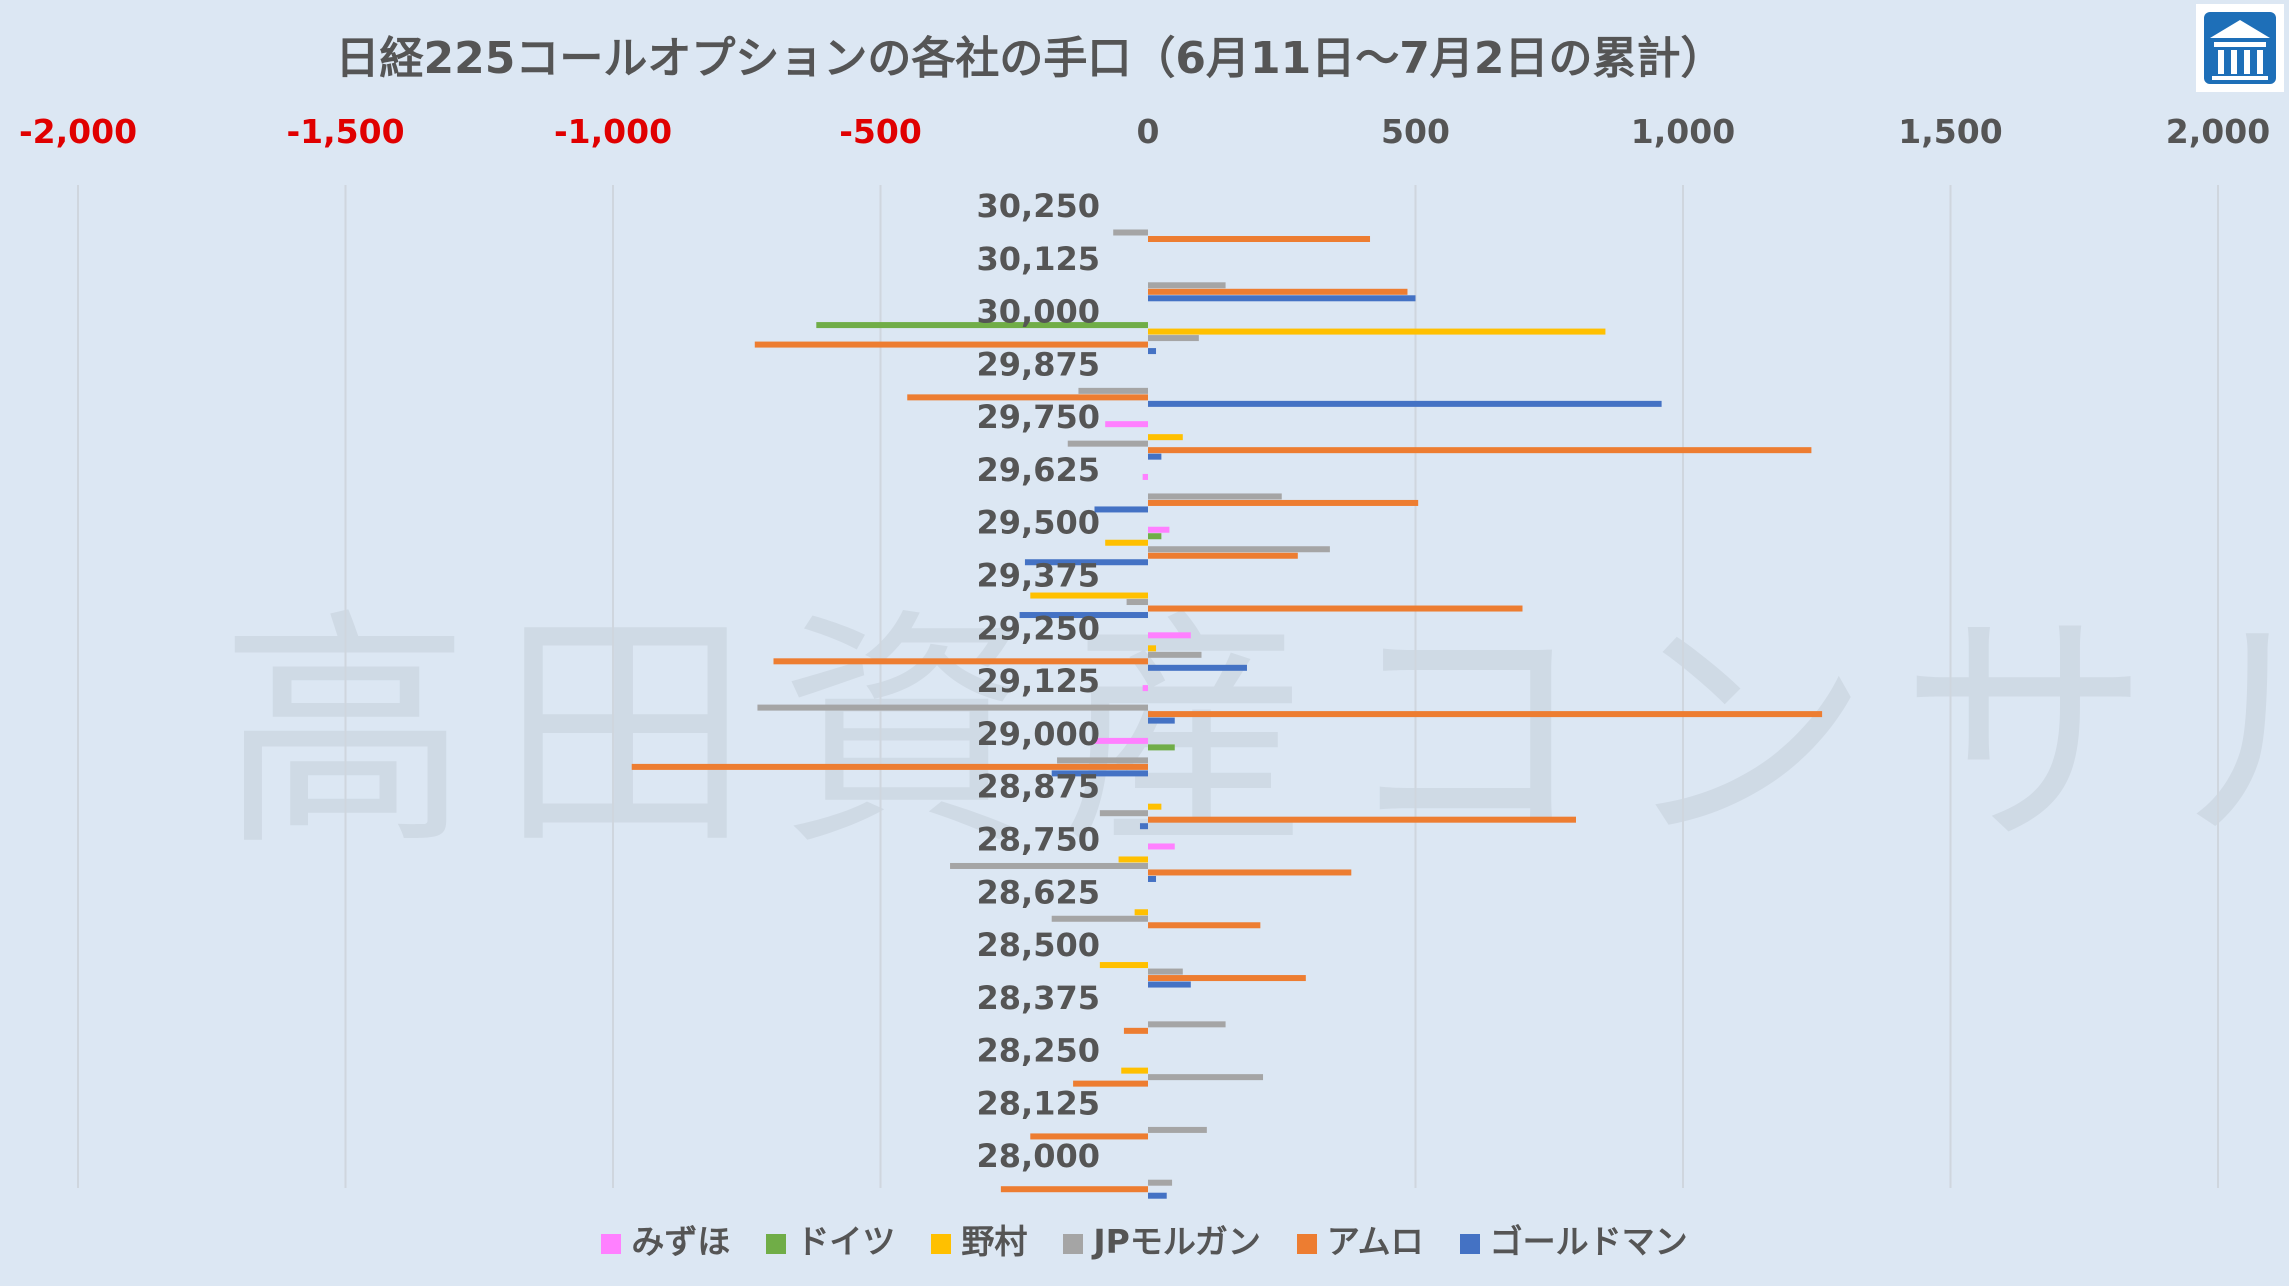  I want to click on y-tick-label: 28,375, so click(1038, 998).